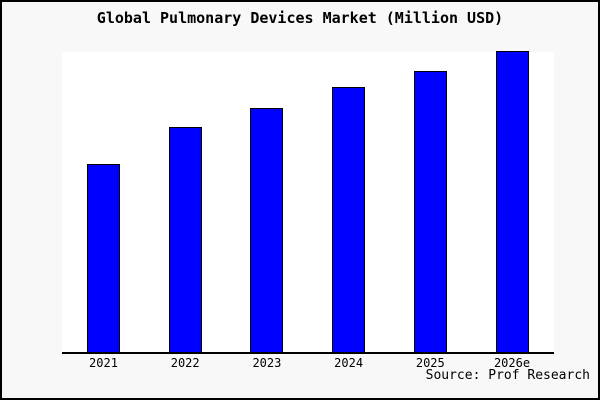 The width and height of the screenshot is (600, 400). What do you see at coordinates (267, 363) in the screenshot?
I see `x-tick-label-2023: 2023` at bounding box center [267, 363].